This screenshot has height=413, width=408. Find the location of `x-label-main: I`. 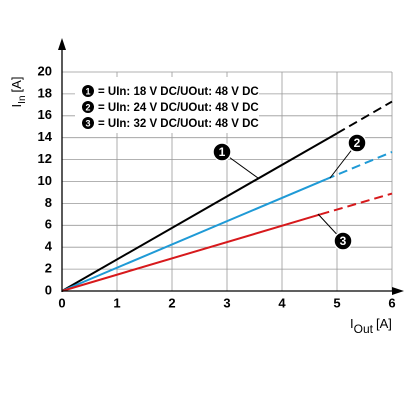

x-label-main: I is located at coordinates (352, 323).